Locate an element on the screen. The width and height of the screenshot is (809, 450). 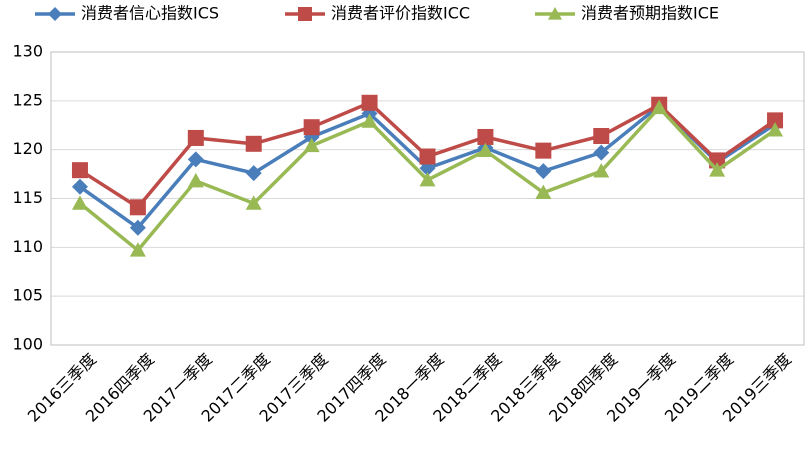
y-tick-label: 130 is located at coordinates (27, 51).